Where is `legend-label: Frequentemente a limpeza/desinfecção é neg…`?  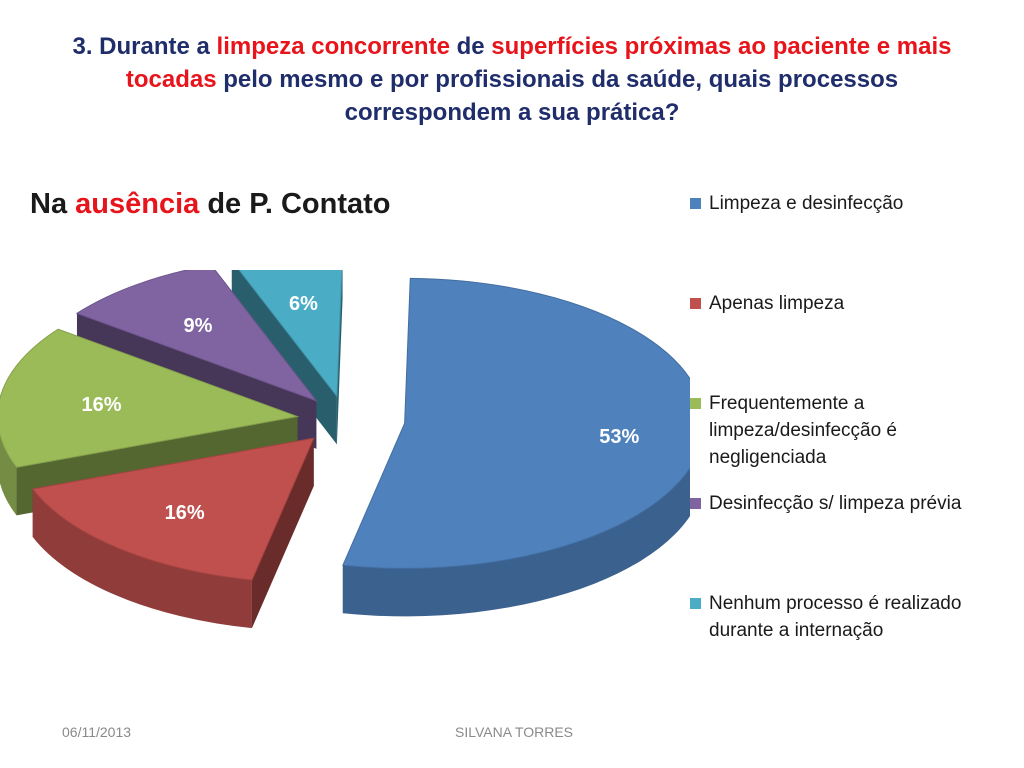
legend-label: Frequentemente a limpeza/desinfecção é neg… is located at coordinates (803, 430).